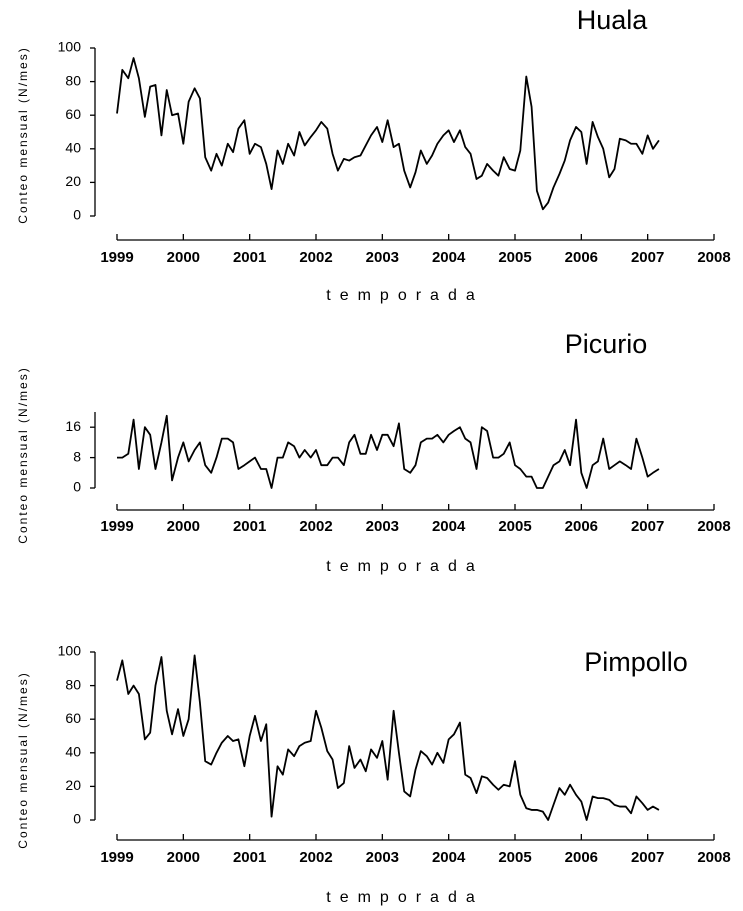 The width and height of the screenshot is (743, 911). What do you see at coordinates (77, 456) in the screenshot?
I see `y-tick-label: 8` at bounding box center [77, 456].